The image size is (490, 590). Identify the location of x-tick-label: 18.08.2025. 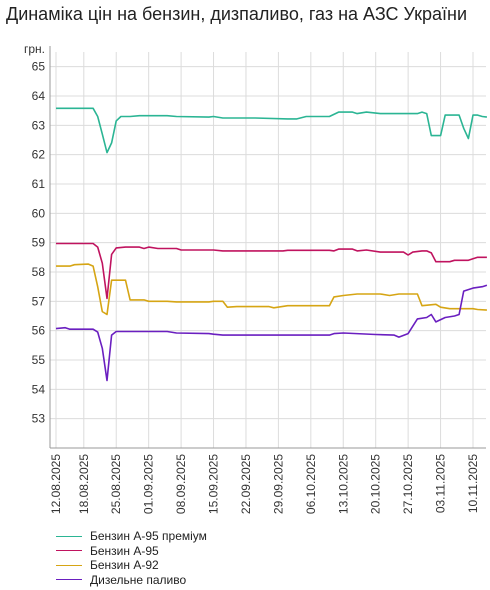
(84, 484).